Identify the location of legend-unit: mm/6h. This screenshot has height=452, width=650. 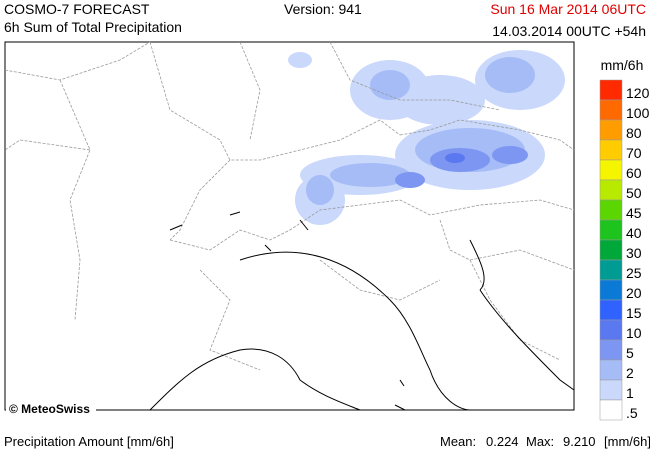
(622, 65).